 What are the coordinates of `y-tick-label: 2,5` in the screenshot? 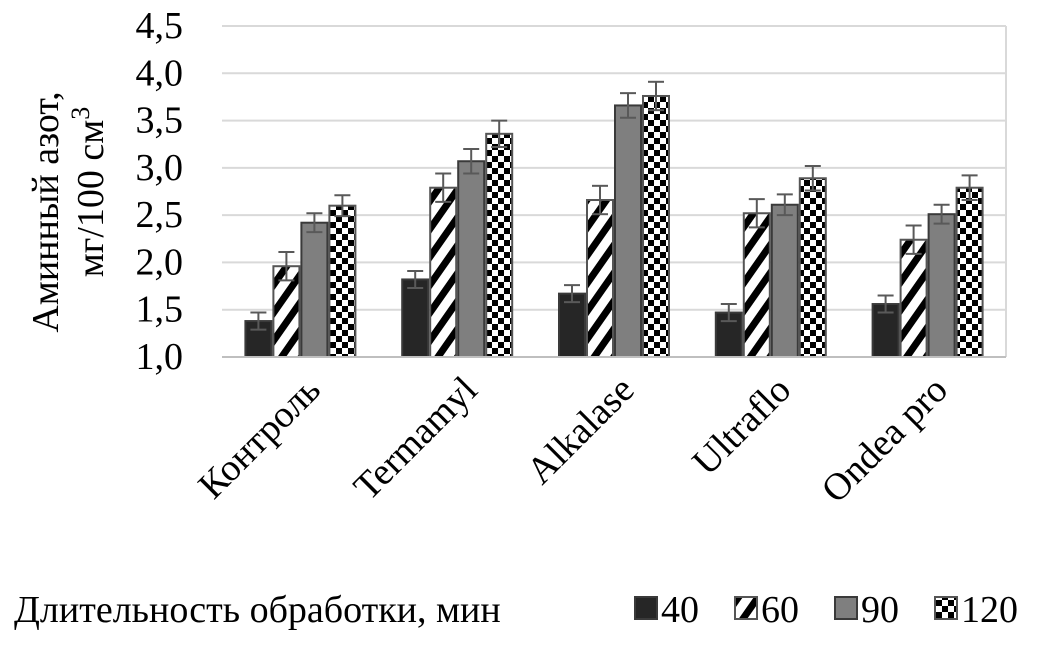 It's located at (160, 215).